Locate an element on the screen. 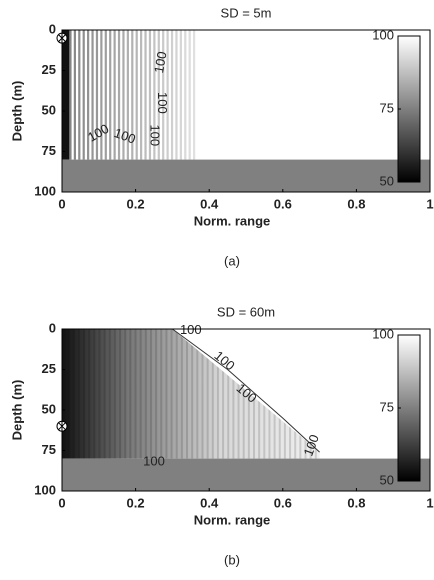 The height and width of the screenshot is (580, 434). field is located at coordinates (129, 95).